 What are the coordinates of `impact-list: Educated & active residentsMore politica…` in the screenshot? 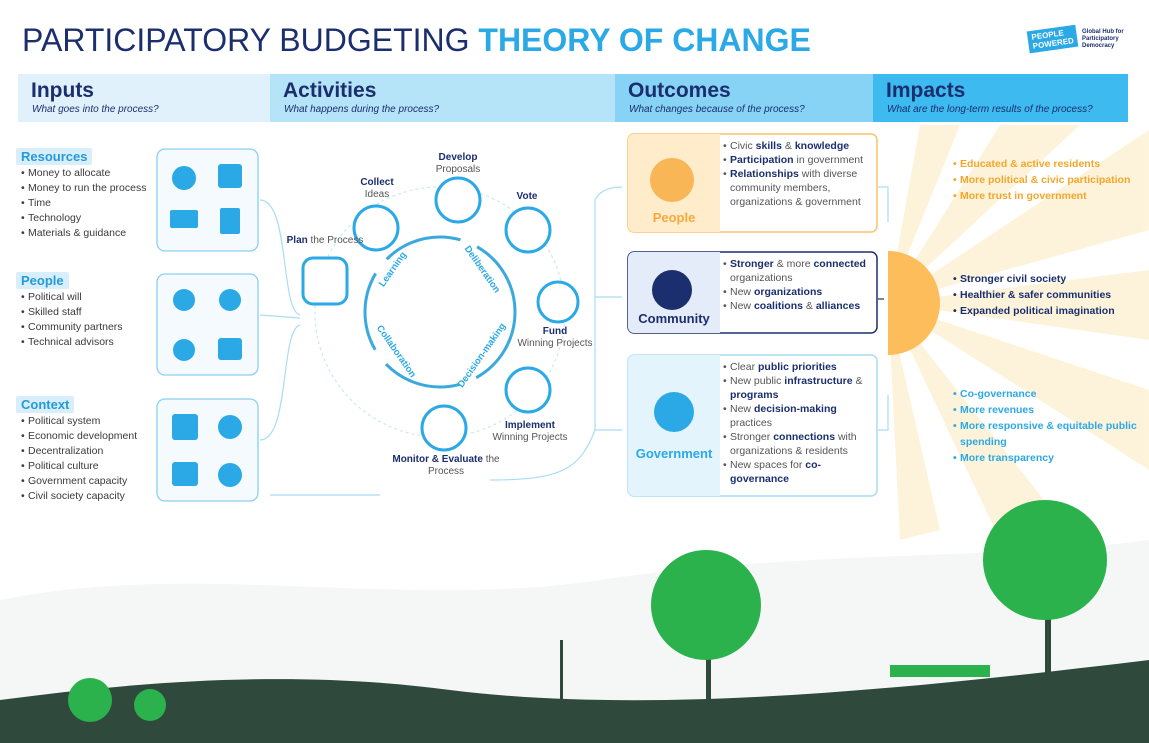 It's located at (1045, 180).